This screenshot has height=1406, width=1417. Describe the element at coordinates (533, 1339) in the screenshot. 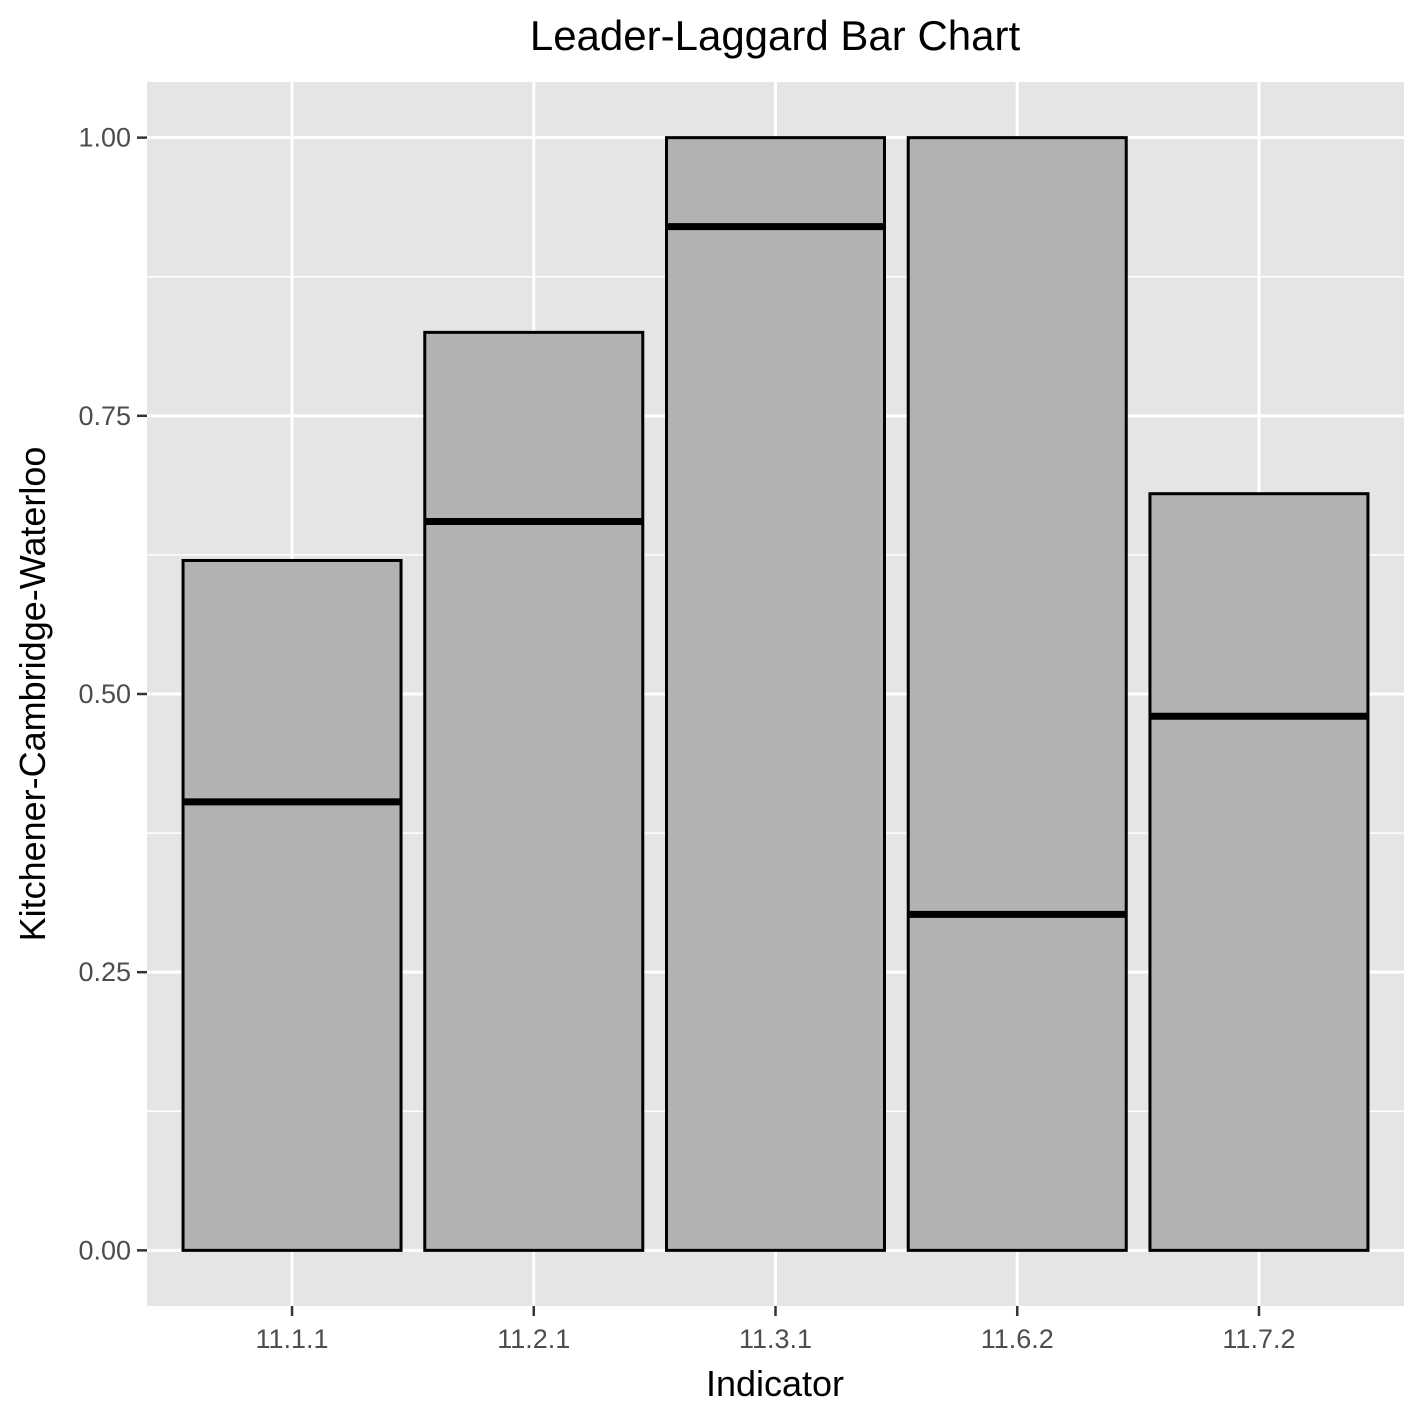

I see `x-tick-label: 11.2.1` at that location.